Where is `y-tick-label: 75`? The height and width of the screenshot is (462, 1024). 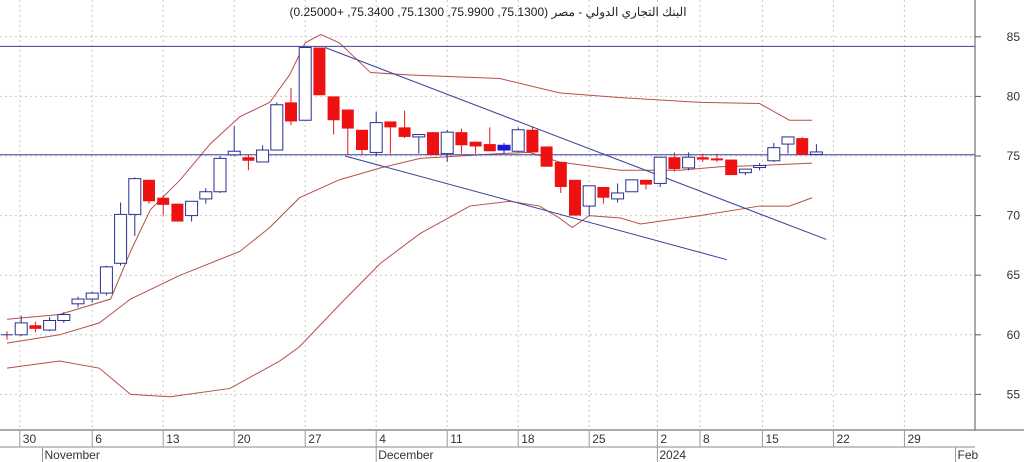
y-tick-label: 75 is located at coordinates (1014, 156).